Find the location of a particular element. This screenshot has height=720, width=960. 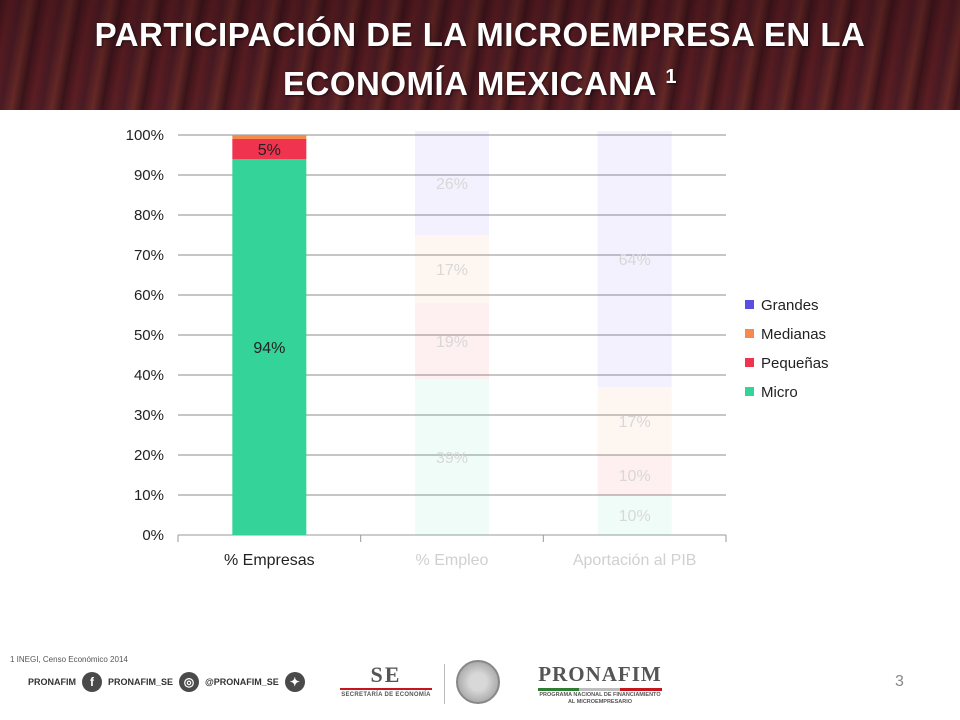

data-label: 94% is located at coordinates (269, 348).